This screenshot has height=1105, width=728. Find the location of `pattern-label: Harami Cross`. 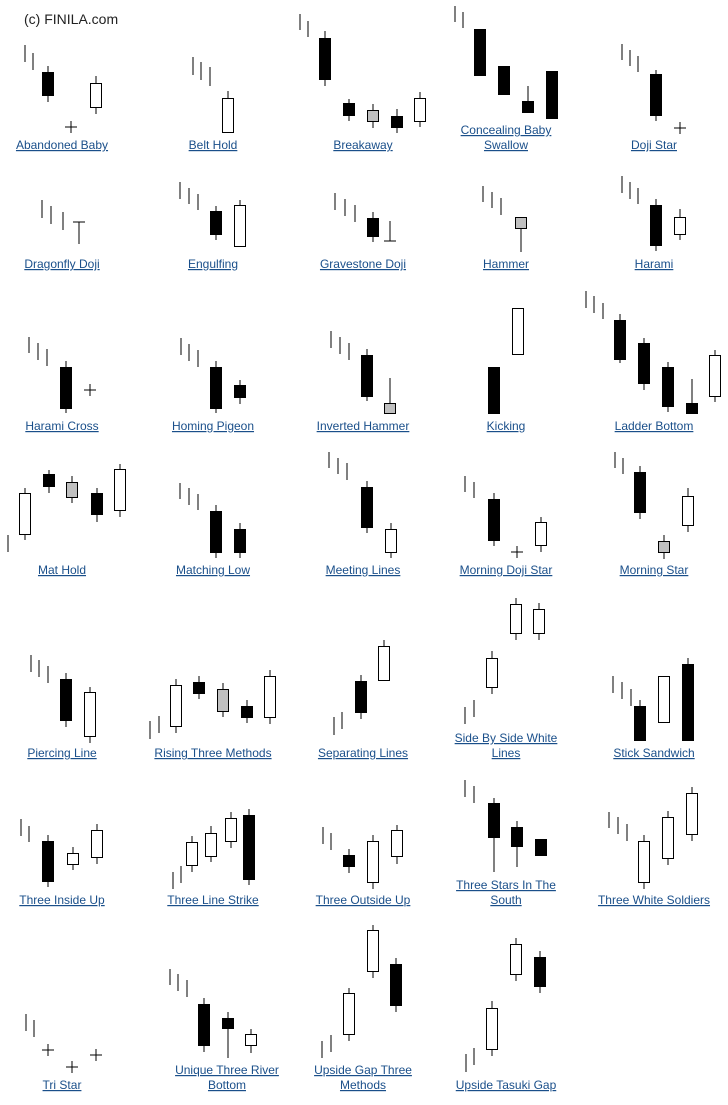

pattern-label: Harami Cross is located at coordinates (61, 426).